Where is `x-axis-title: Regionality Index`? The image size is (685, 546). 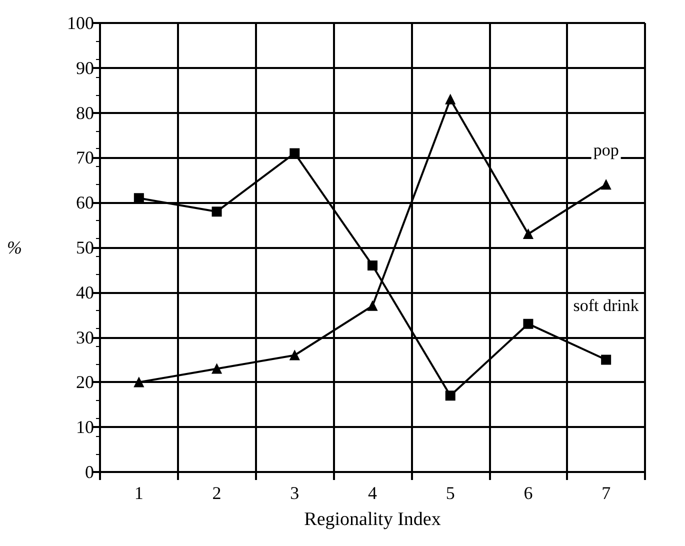
x-axis-title: Regionality Index is located at coordinates (373, 519).